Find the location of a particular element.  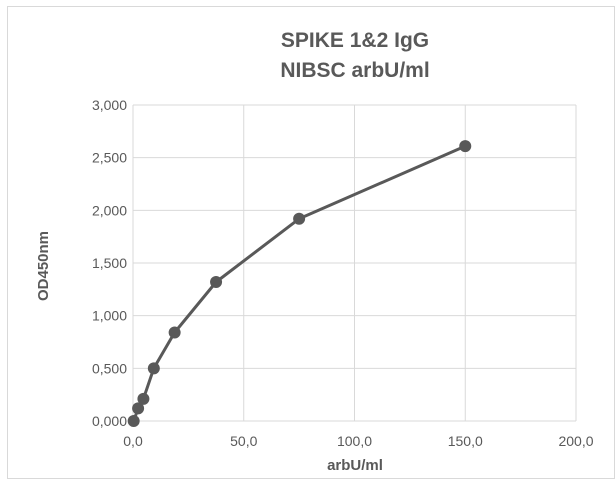

x-axis-label: arbU/ml is located at coordinates (355, 465).